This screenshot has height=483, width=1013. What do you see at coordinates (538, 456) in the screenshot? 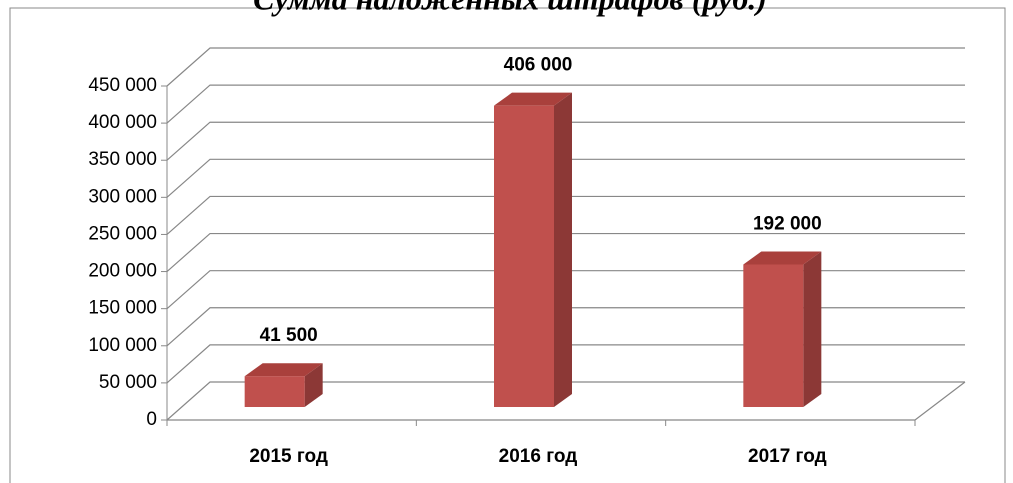
I see `x-tick-label: 2016 год` at bounding box center [538, 456].